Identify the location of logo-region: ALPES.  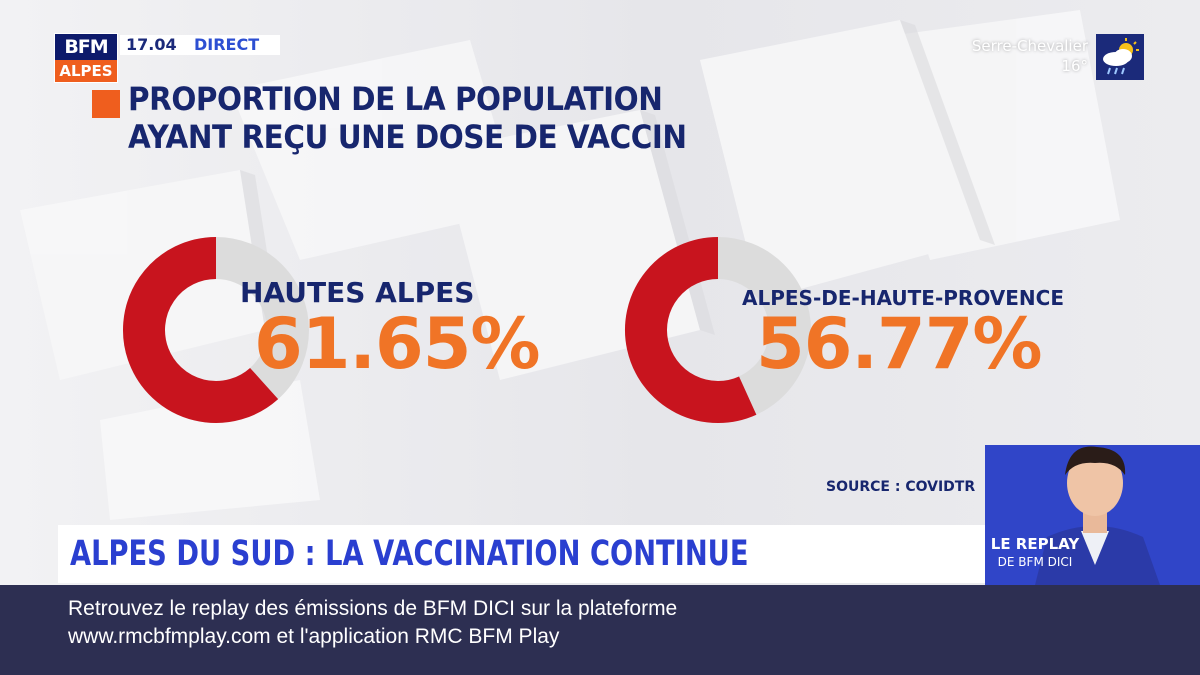
(86, 71).